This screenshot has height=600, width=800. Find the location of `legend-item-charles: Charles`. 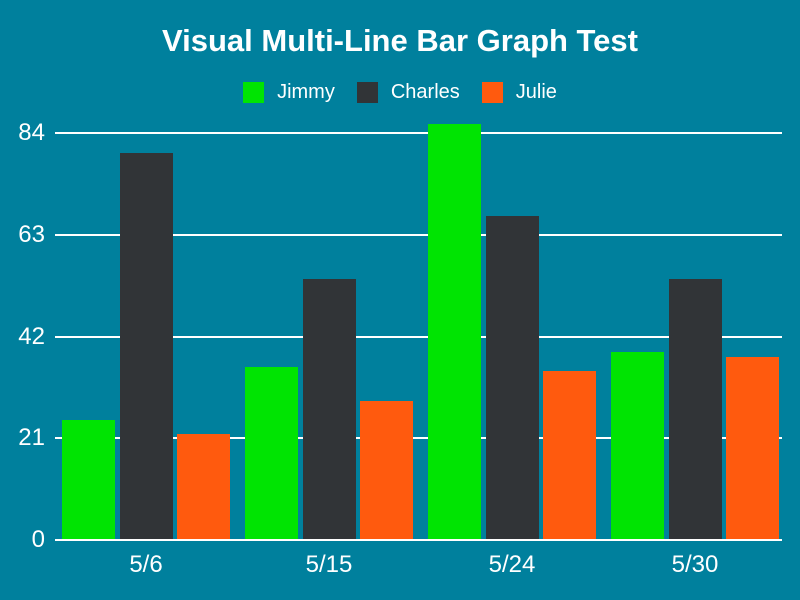

legend-item-charles: Charles is located at coordinates (408, 92).